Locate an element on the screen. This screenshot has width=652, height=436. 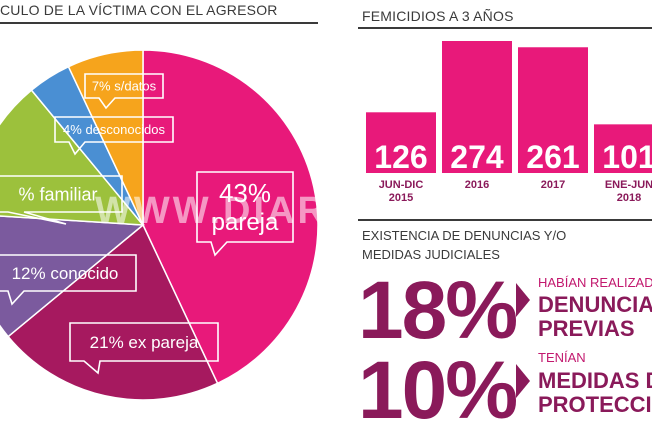
pie-label-0: 43%pareja is located at coordinates (245, 214).